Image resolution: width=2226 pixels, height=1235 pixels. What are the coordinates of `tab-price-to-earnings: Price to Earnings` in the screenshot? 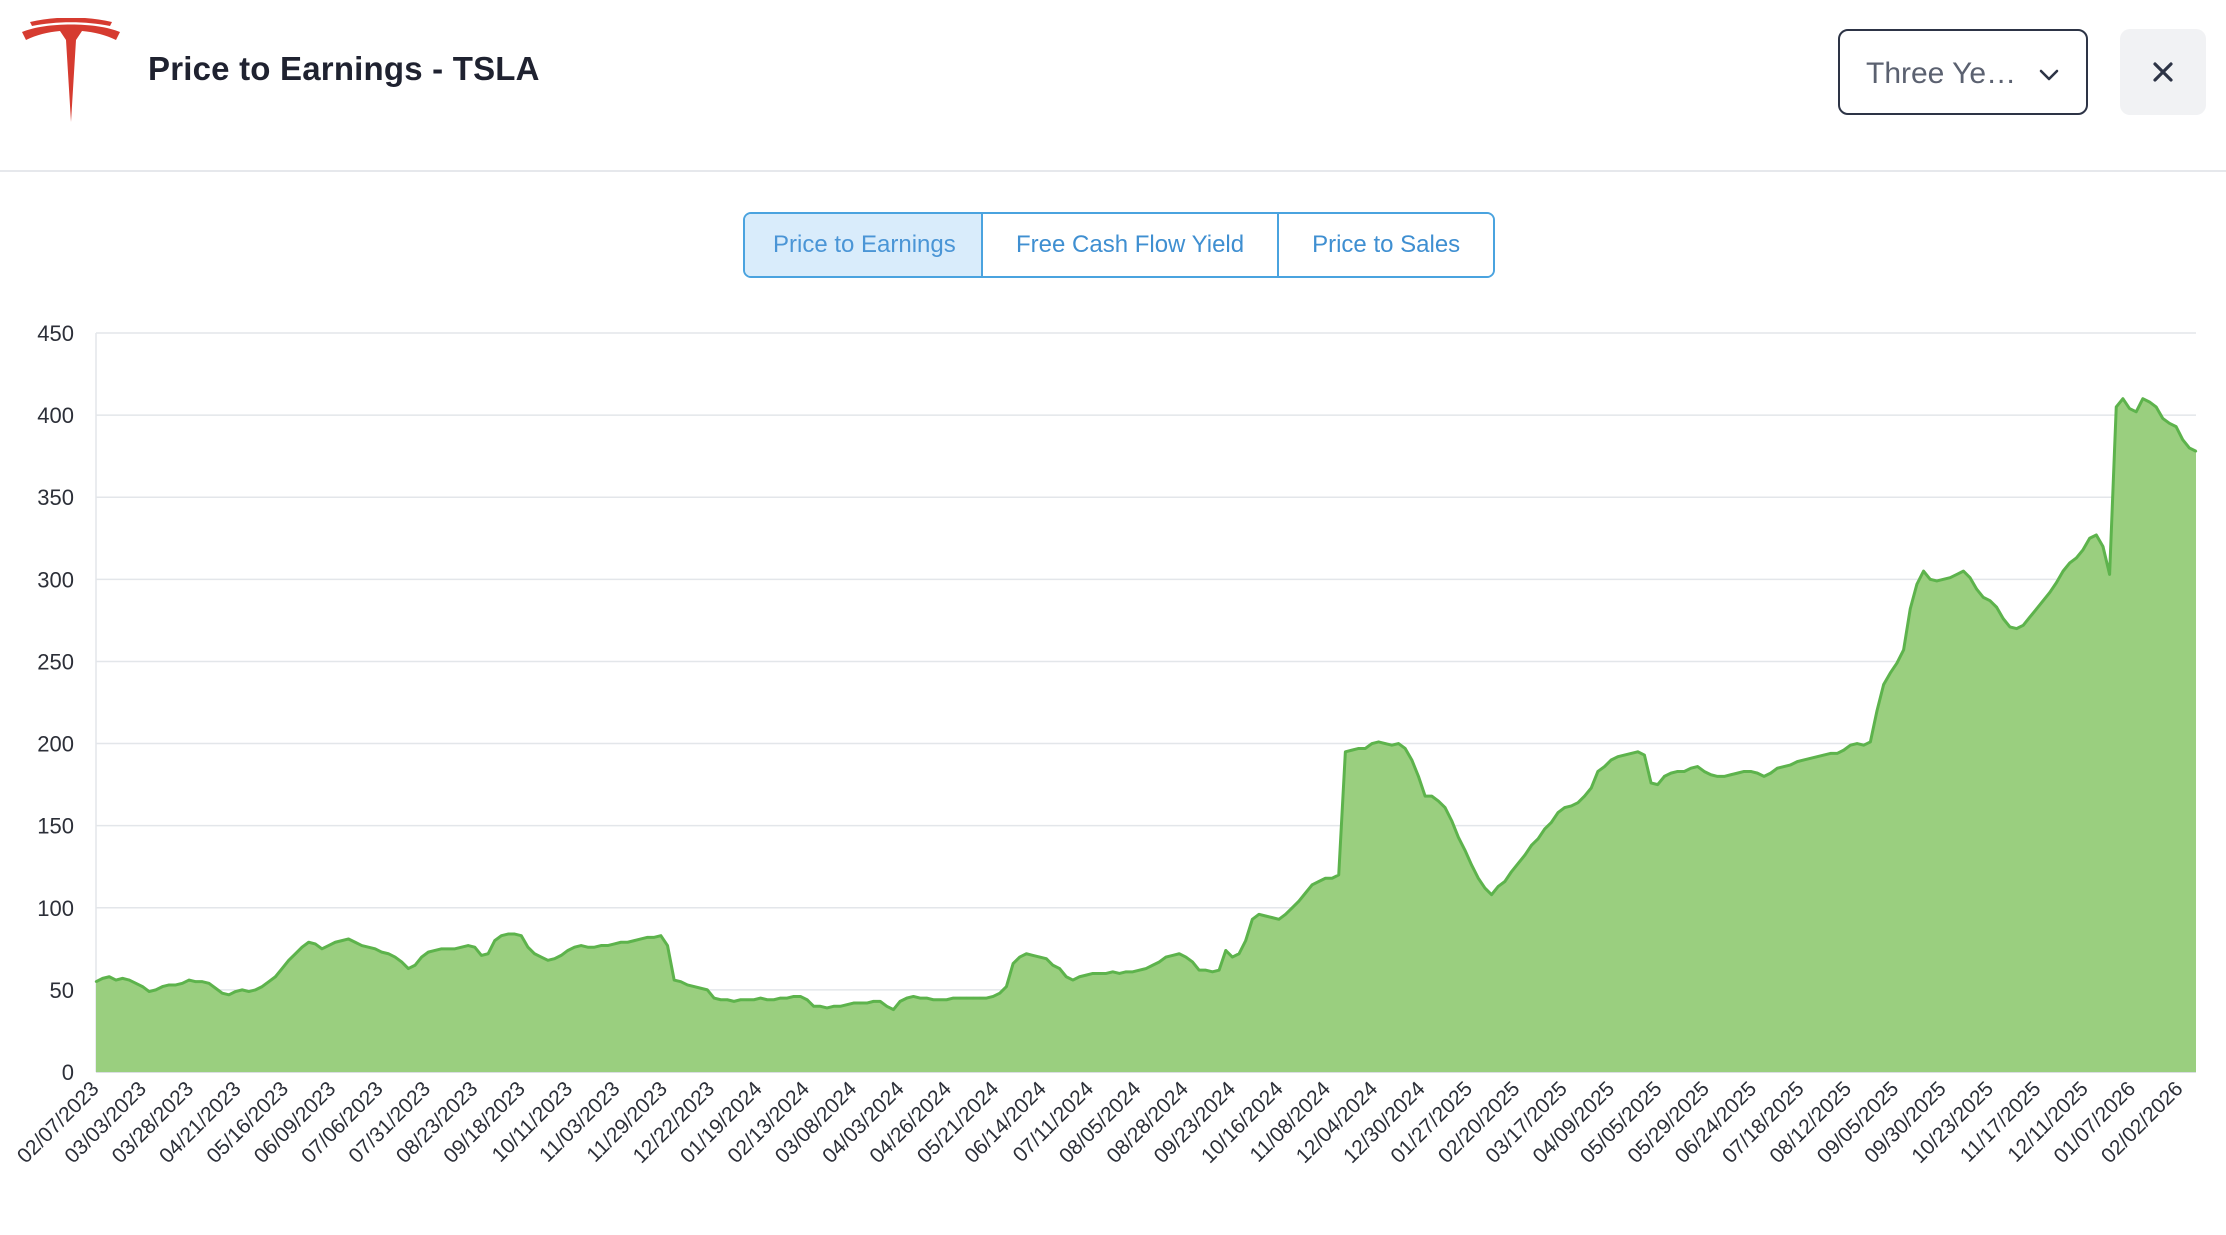 It's located at (863, 245).